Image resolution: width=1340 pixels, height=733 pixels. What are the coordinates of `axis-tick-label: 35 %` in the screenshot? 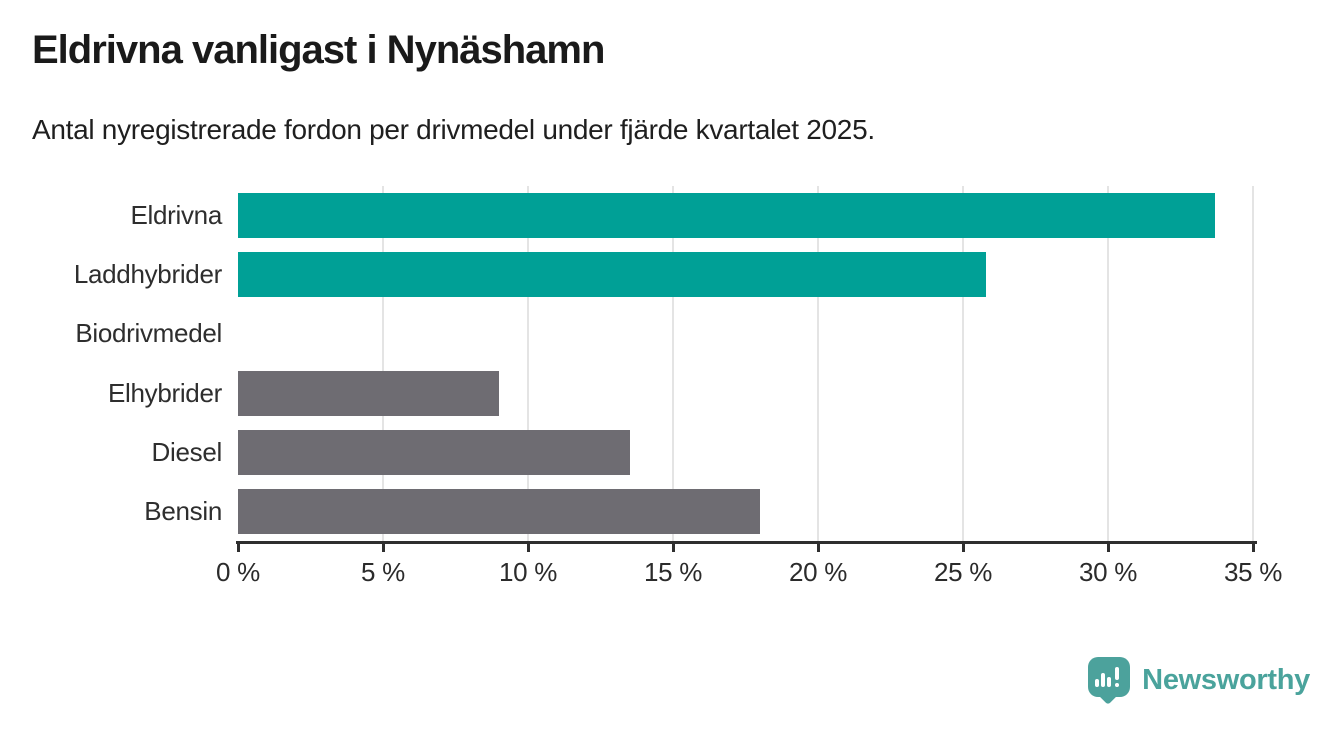 It's located at (1253, 572).